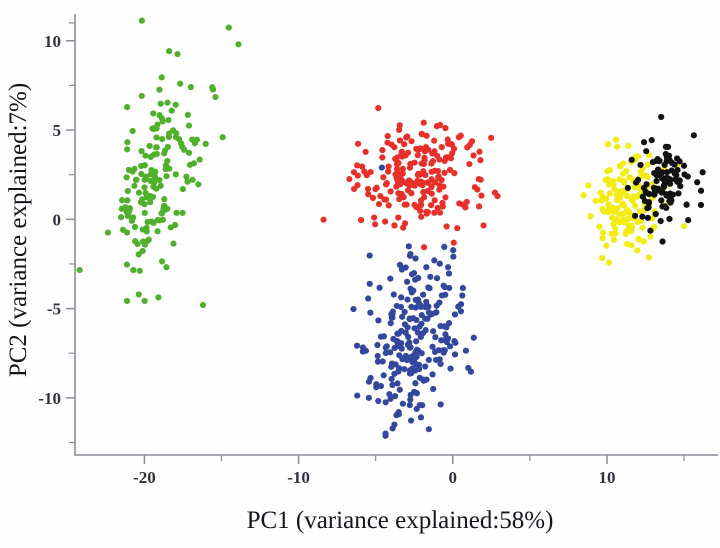 Image resolution: width=720 pixels, height=548 pixels. I want to click on x-axis-title: PC1 (variance explained:58%), so click(400, 520).